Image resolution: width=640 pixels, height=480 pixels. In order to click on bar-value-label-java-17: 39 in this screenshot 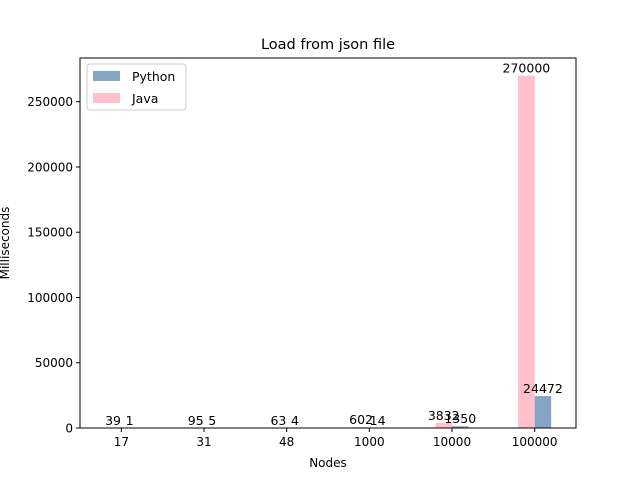, I will do `click(113, 420)`.